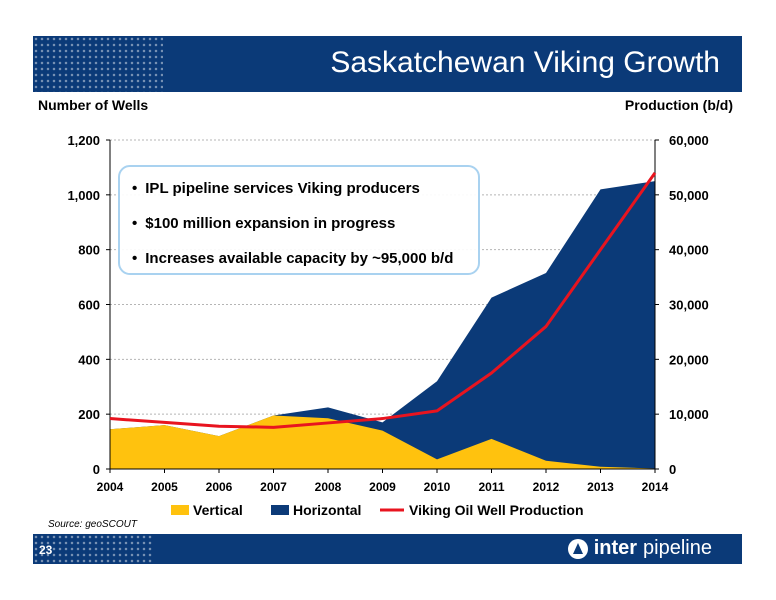 This screenshot has width=776, height=600. Describe the element at coordinates (164, 487) in the screenshot. I see `x-tick-label: 2005` at that location.